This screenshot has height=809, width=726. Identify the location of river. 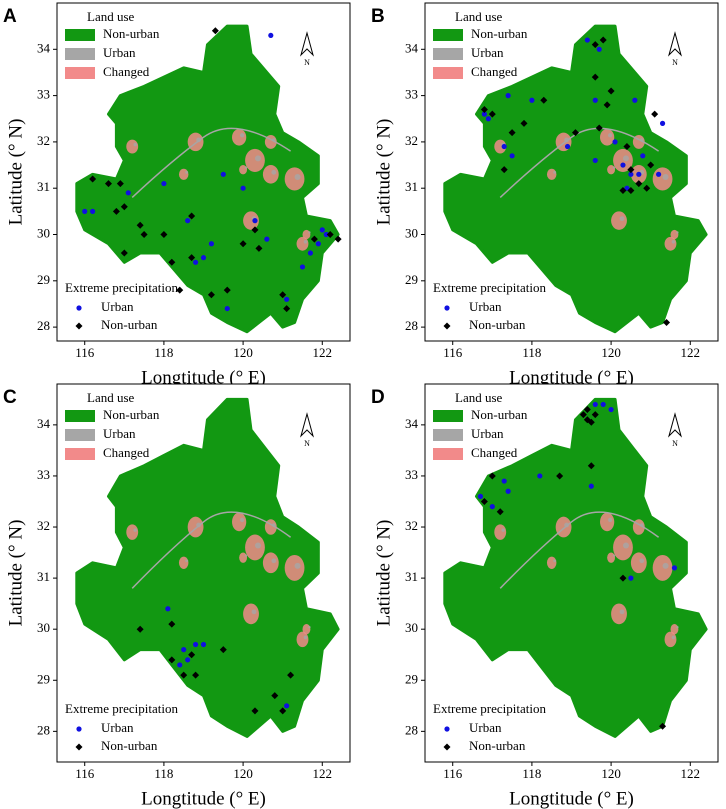
(211, 163).